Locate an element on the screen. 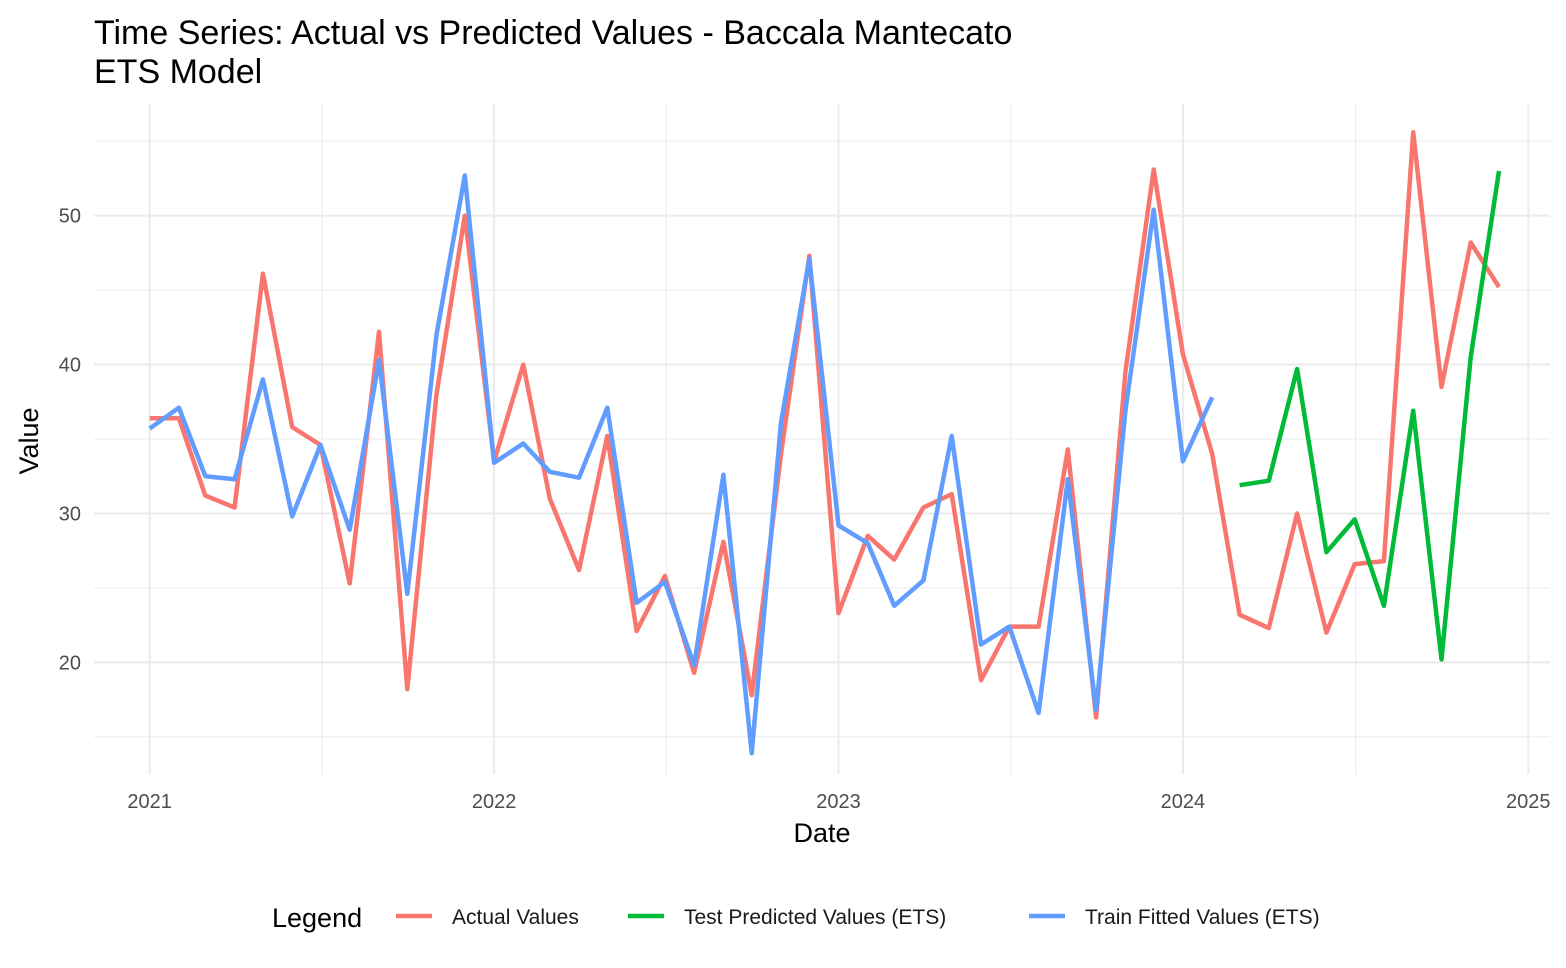  series-line is located at coordinates (1370, 416).